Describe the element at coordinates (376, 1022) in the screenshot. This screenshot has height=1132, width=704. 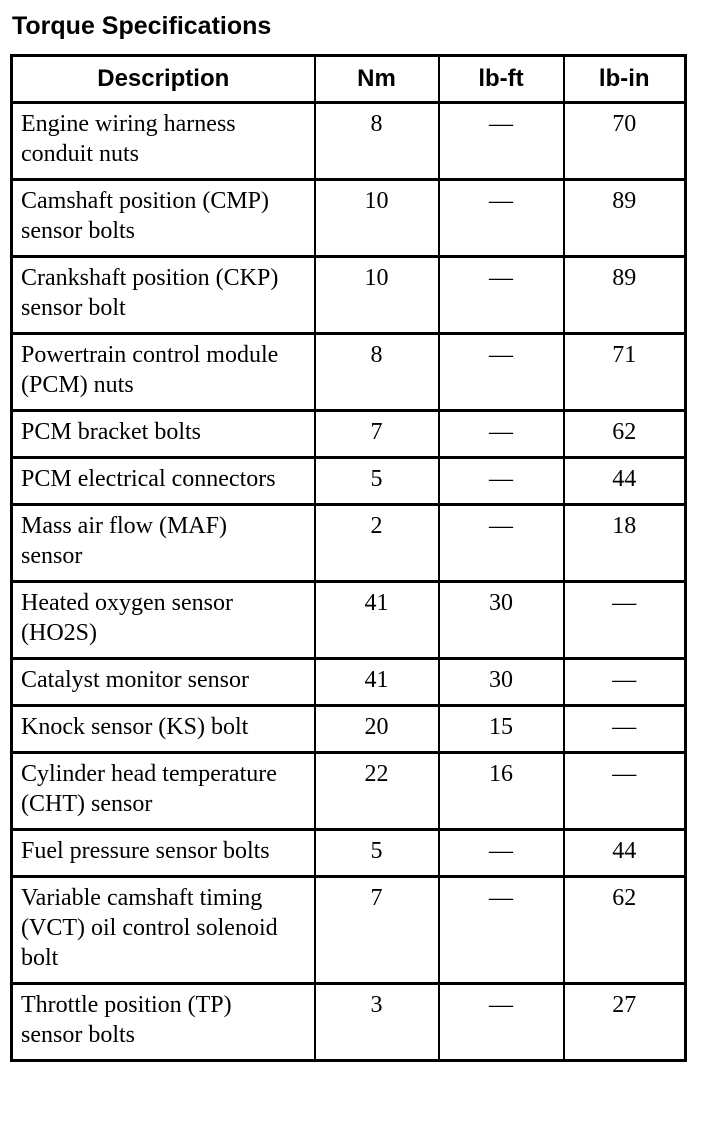
I see `nm-value-cell: 3` at that location.